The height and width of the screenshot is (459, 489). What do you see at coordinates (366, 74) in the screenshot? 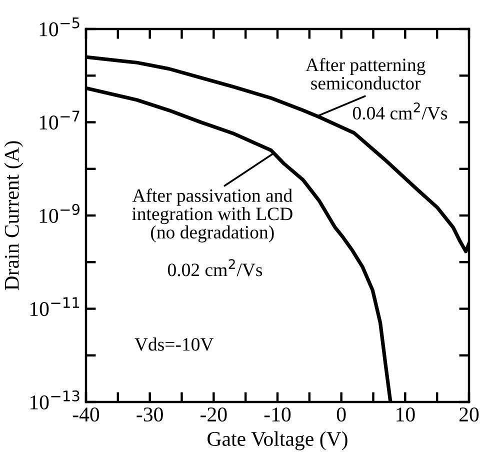
I see `annotation: After patterning semiconductor` at bounding box center [366, 74].